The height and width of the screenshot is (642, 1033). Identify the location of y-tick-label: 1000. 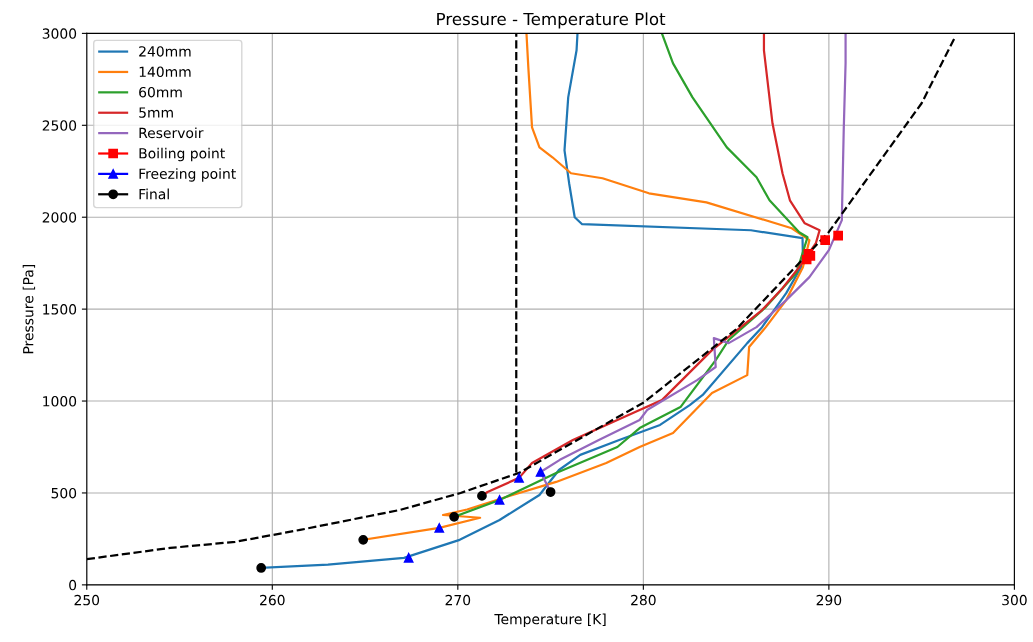
(60, 401).